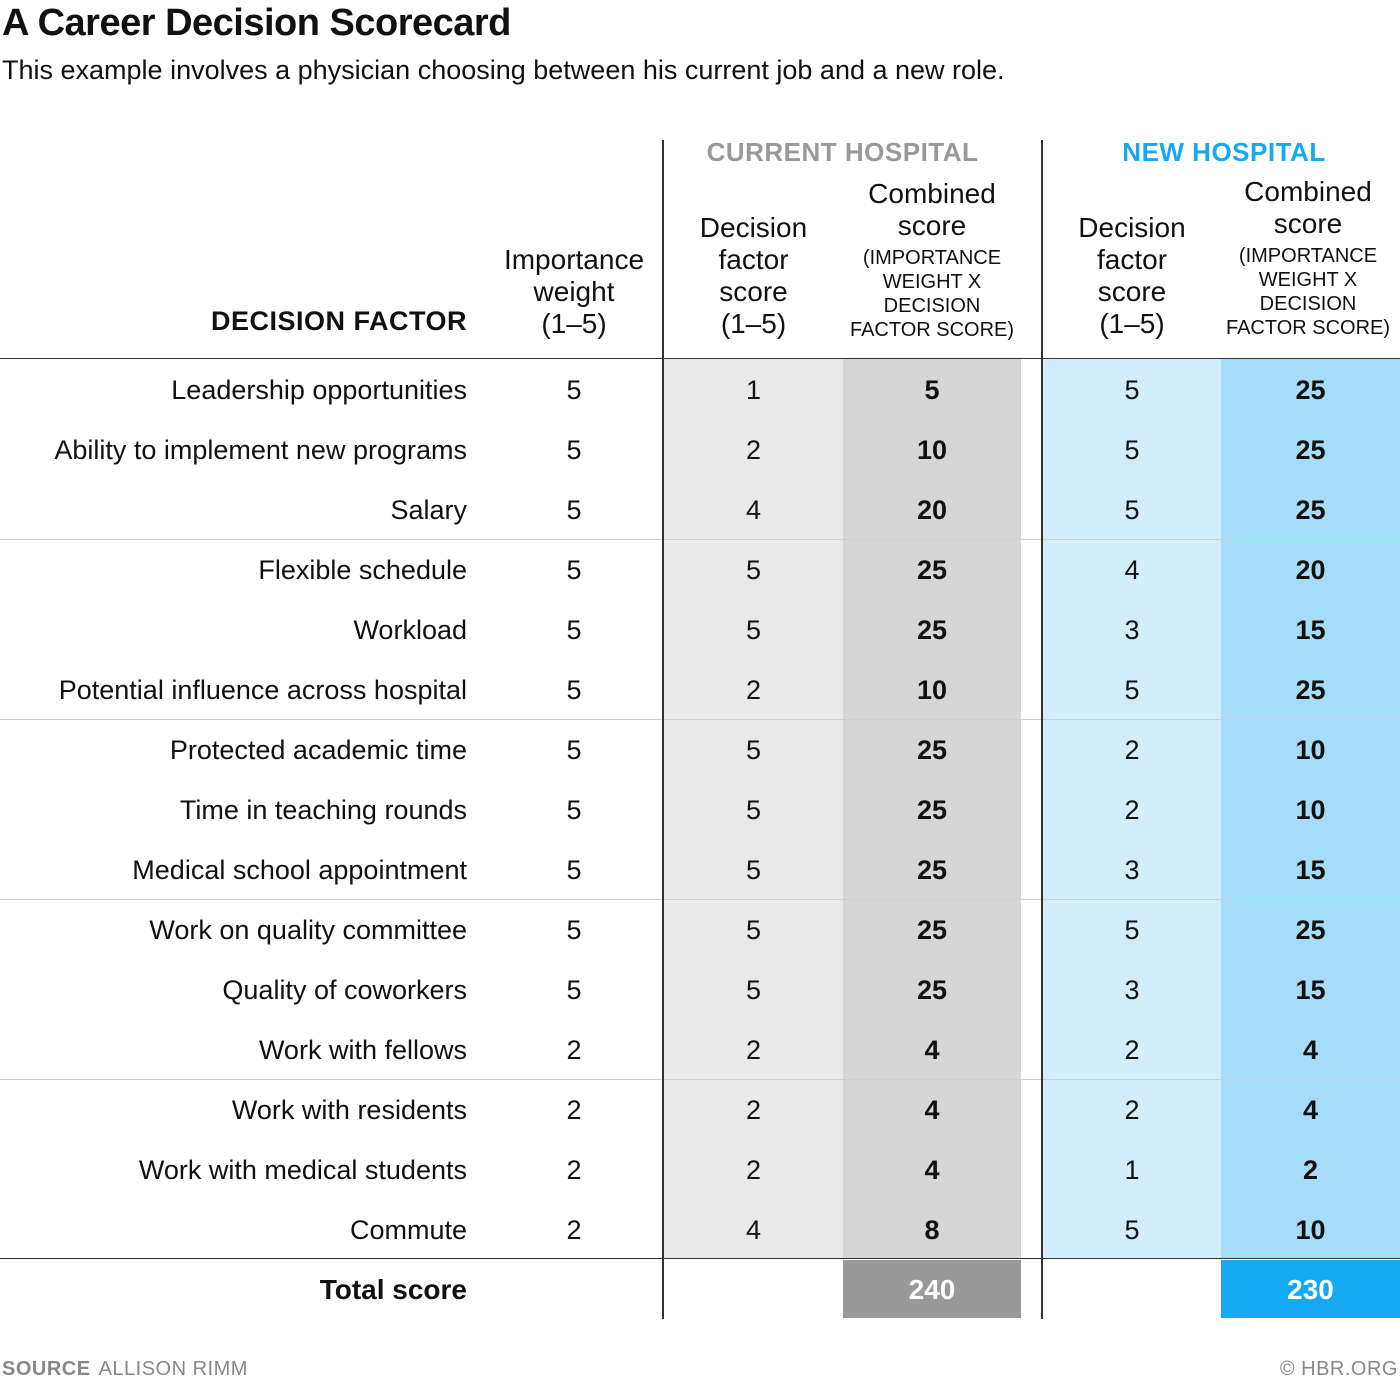 This screenshot has height=1387, width=1400. What do you see at coordinates (753, 291) in the screenshot?
I see `factor-score-line-3: score` at bounding box center [753, 291].